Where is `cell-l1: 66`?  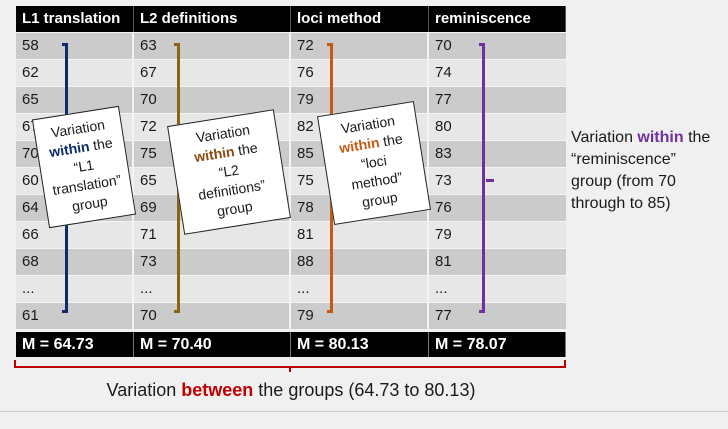
cell-l1: 66 is located at coordinates (75, 235).